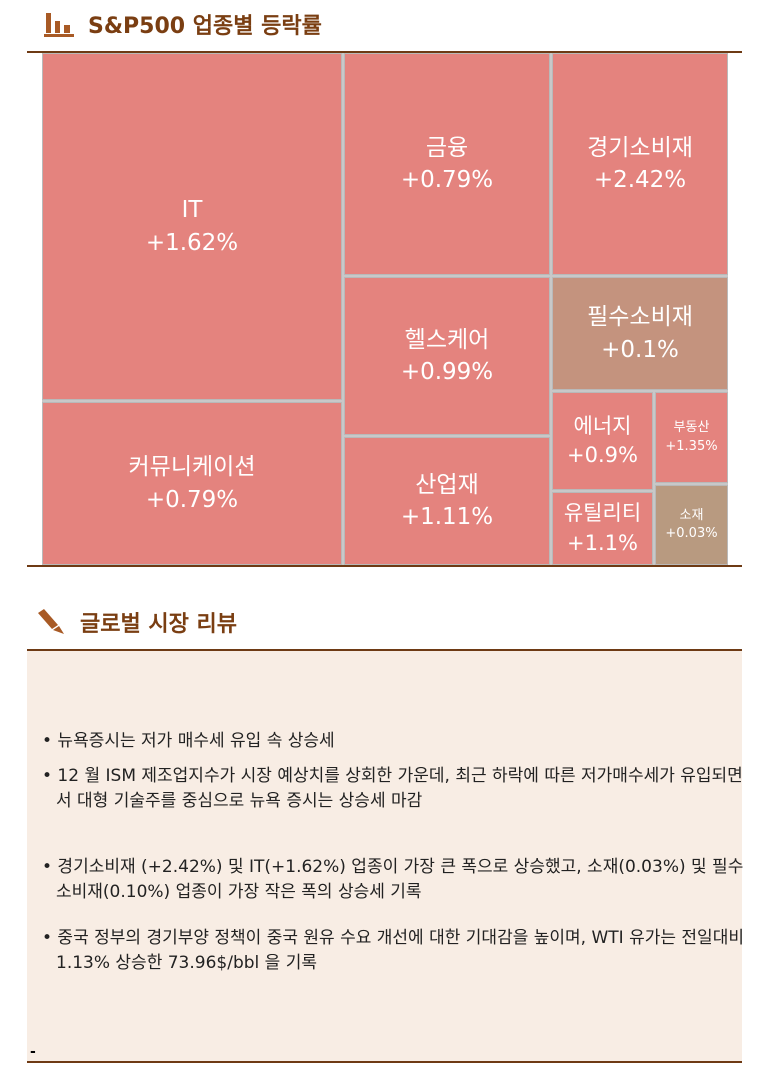 Image resolution: width=762 pixels, height=1078 pixels. What do you see at coordinates (602, 455) in the screenshot?
I see `tile-value: +0.9%` at bounding box center [602, 455].